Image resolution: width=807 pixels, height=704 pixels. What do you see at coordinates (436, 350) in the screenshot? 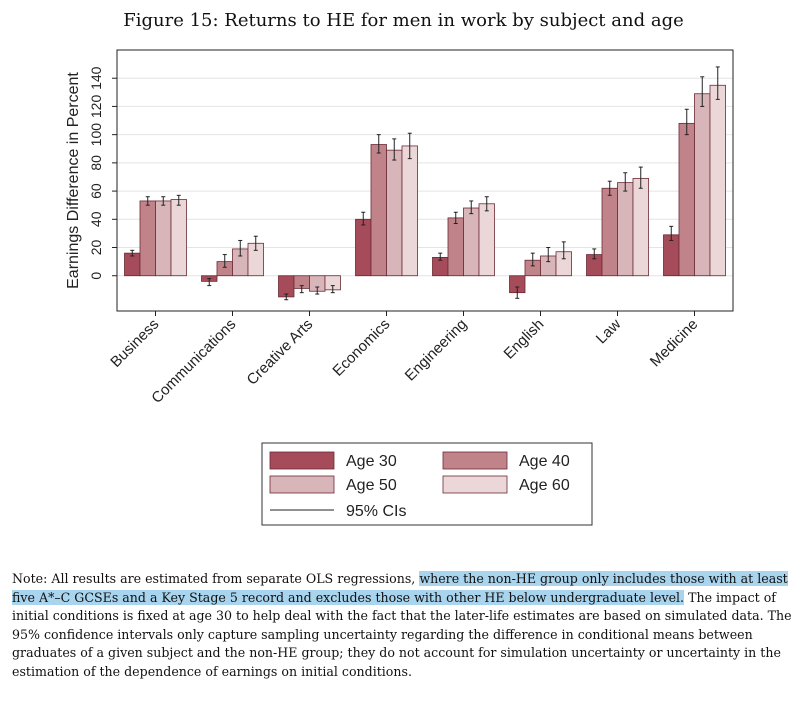
I see `x-tick-label: Engineering` at bounding box center [436, 350].